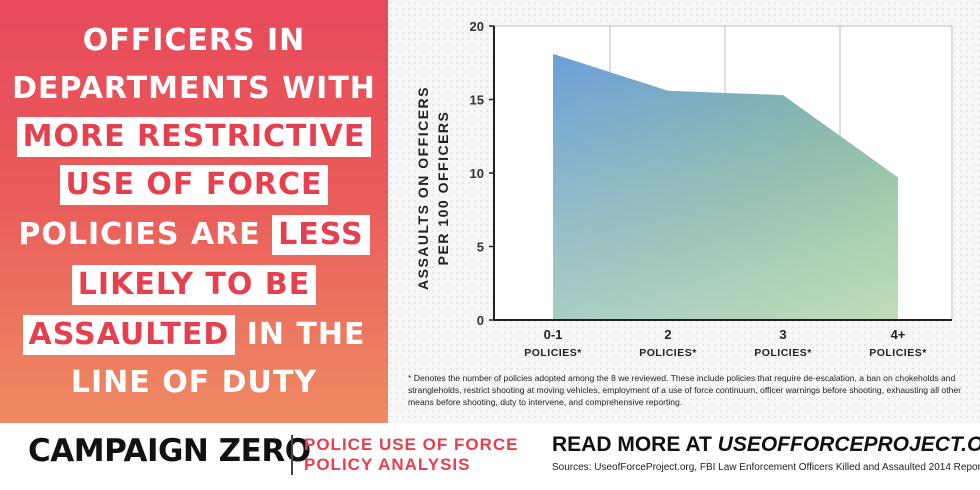 The height and width of the screenshot is (490, 980). I want to click on footer-divider, so click(292, 455).